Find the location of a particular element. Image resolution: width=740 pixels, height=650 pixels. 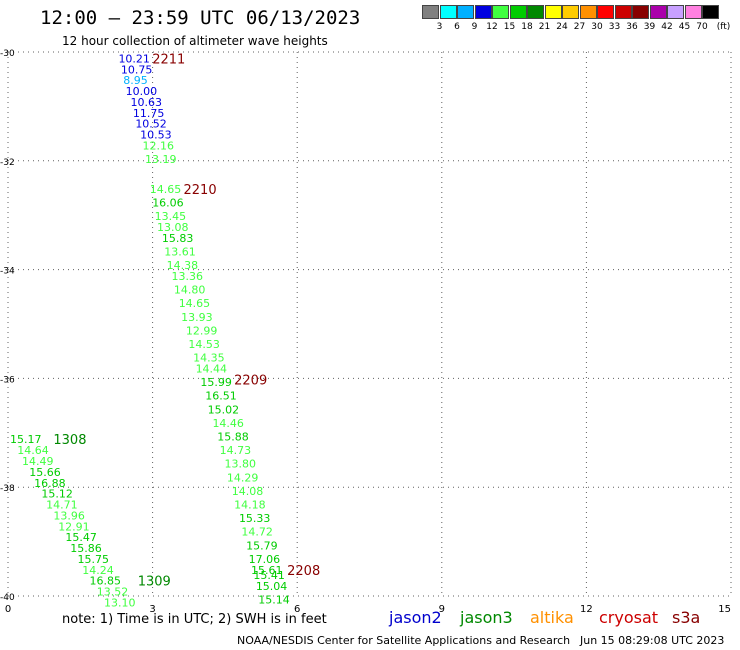

wave-height-label: 13.36 is located at coordinates (187, 276).